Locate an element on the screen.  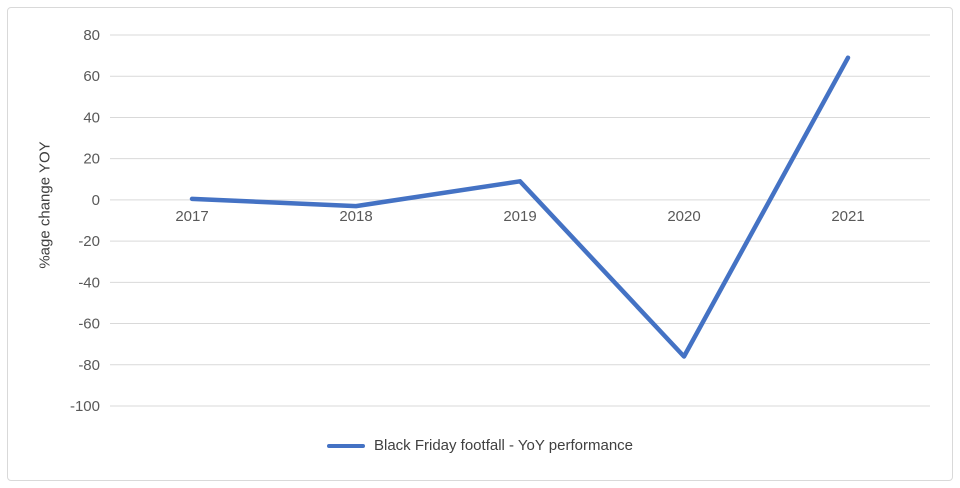
x-tick-label: 2021 is located at coordinates (847, 216).